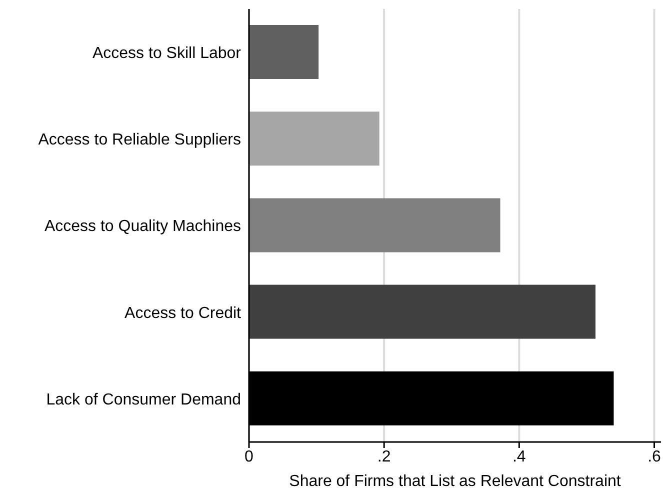 The width and height of the screenshot is (663, 495). What do you see at coordinates (249, 457) in the screenshot?
I see `x-tick-label: 0` at bounding box center [249, 457].